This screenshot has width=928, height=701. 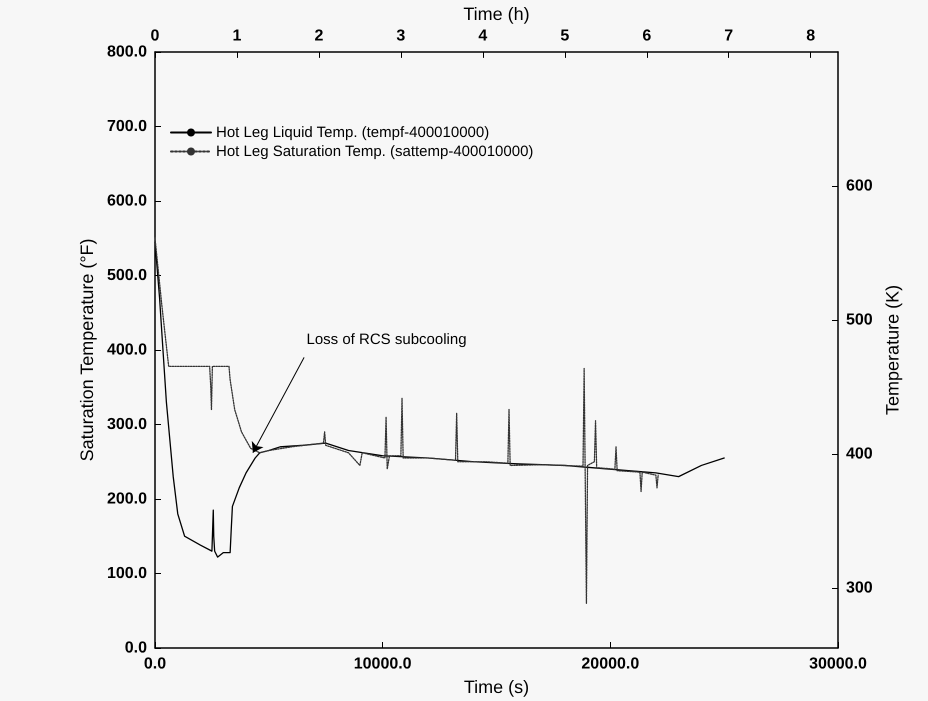 I want to click on y-tick-label: 700.0, so click(x=127, y=126).